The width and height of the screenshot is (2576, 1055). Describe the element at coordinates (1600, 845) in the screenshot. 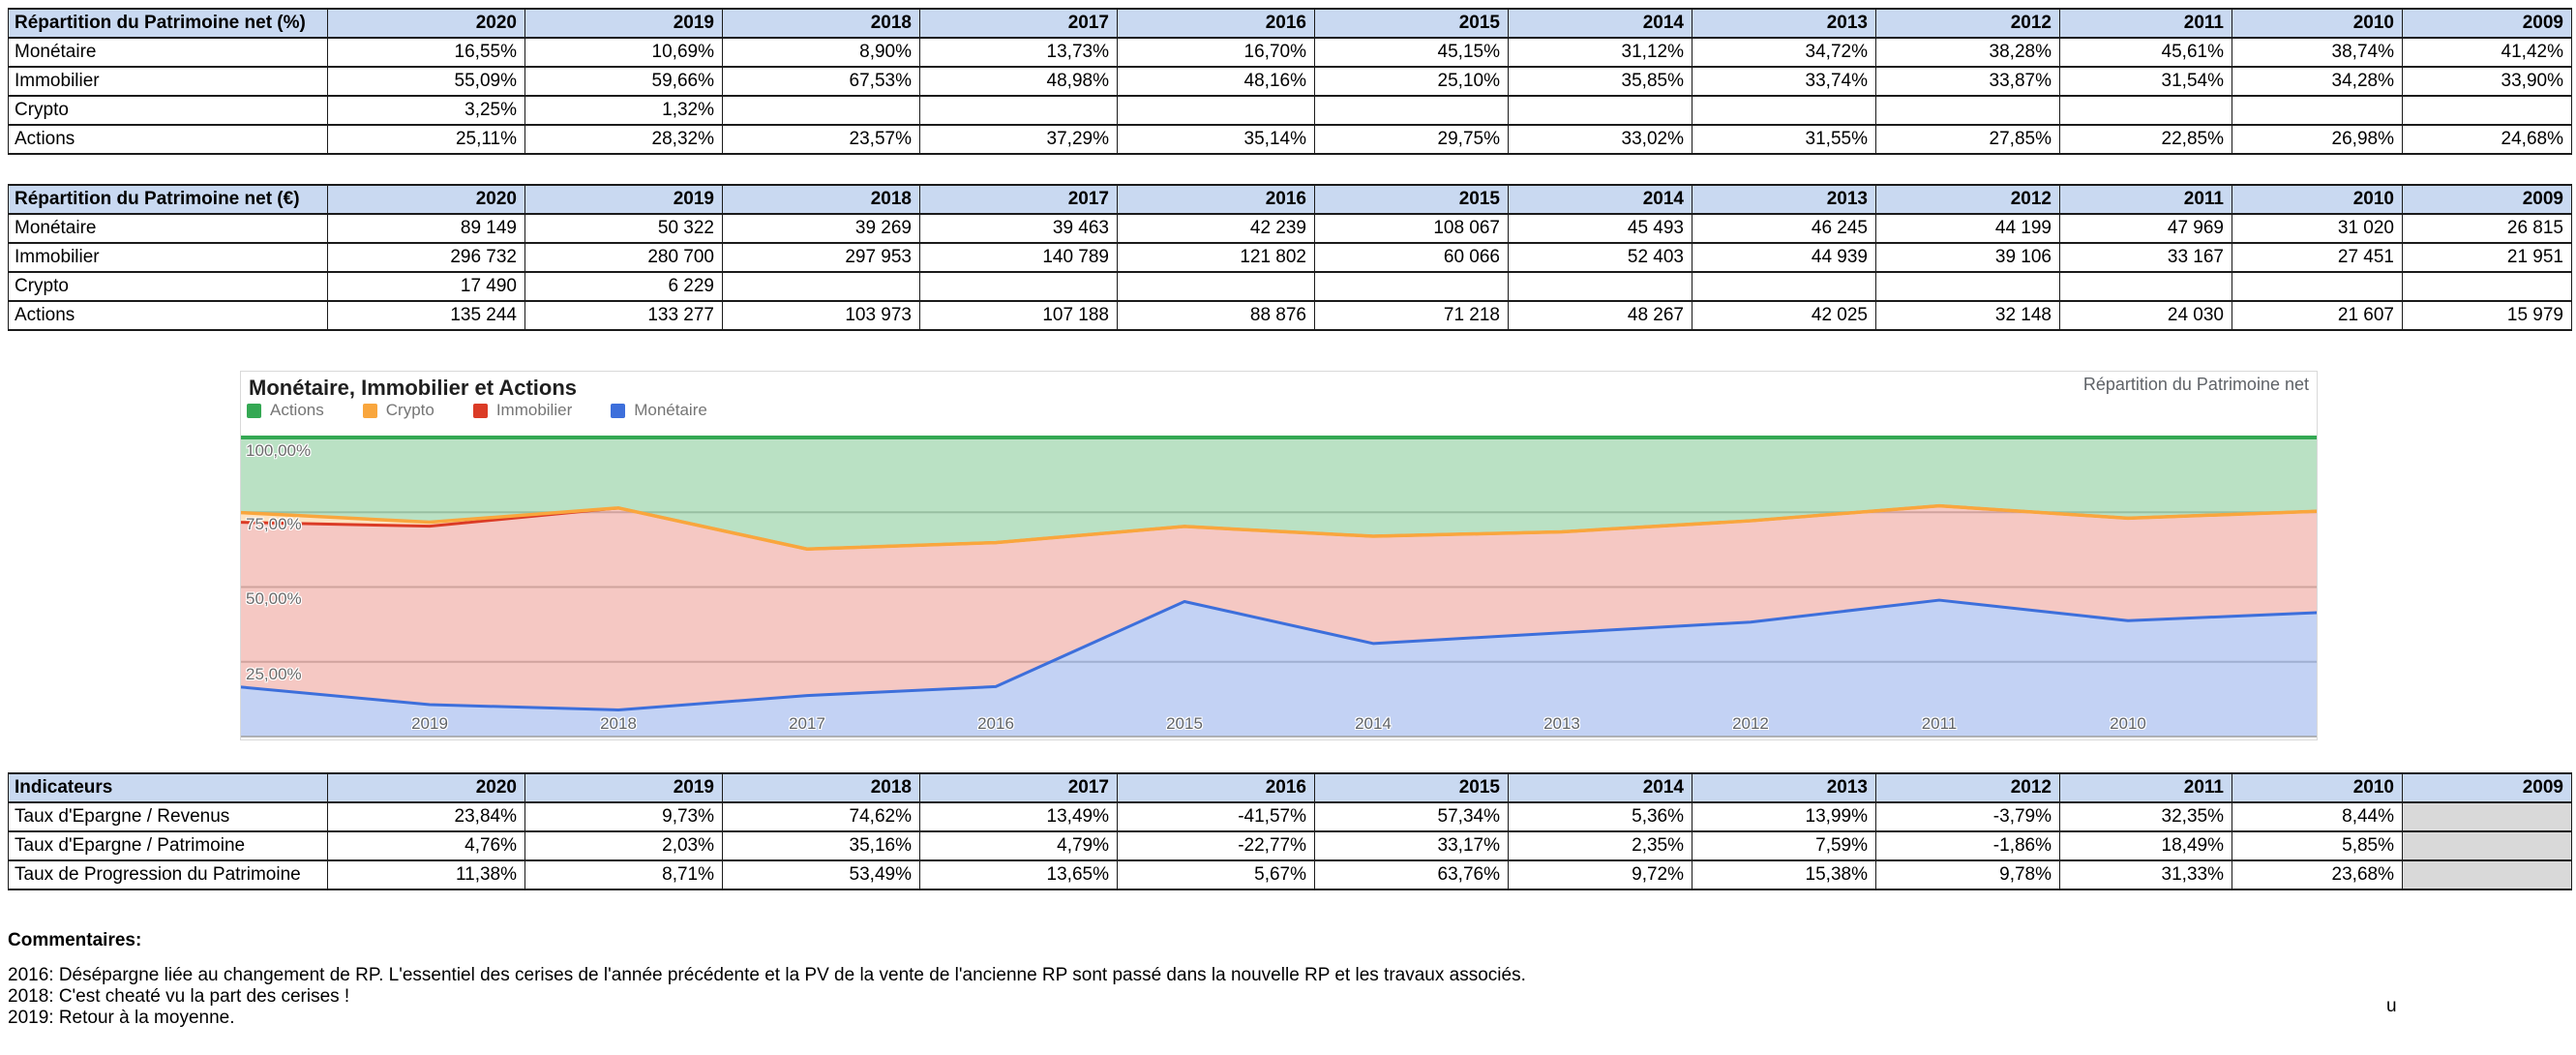

I see `value-cell: 2,35%` at that location.